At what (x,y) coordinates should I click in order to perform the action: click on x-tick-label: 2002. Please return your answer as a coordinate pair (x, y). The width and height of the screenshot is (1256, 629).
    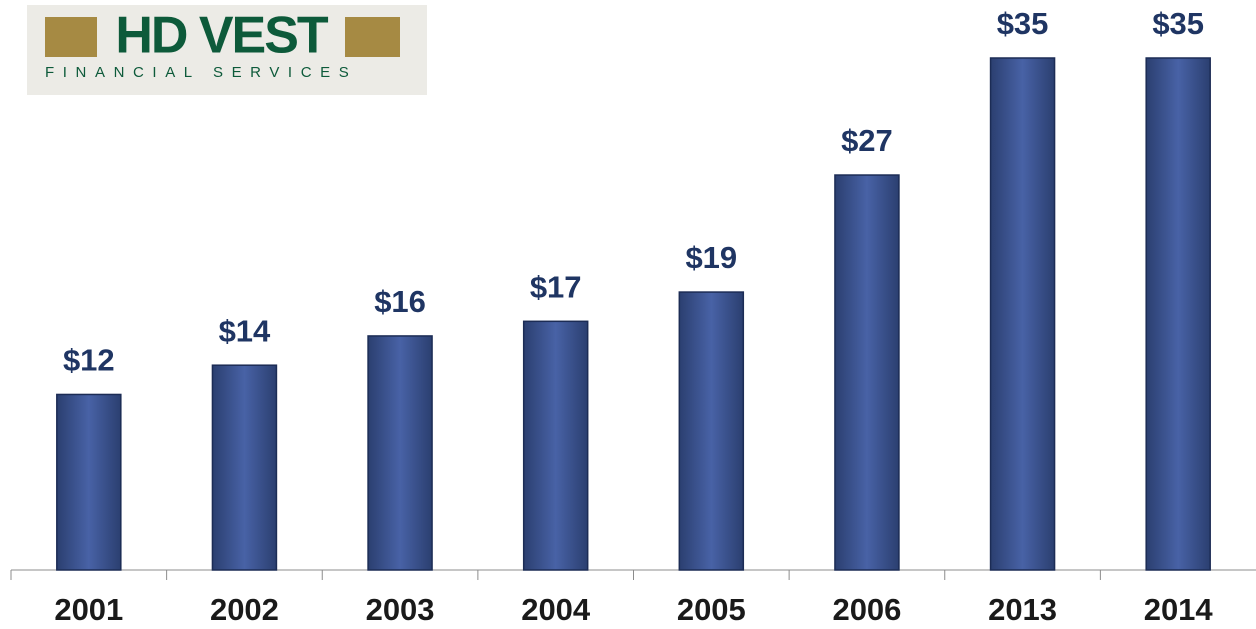
    Looking at the image, I should click on (244, 609).